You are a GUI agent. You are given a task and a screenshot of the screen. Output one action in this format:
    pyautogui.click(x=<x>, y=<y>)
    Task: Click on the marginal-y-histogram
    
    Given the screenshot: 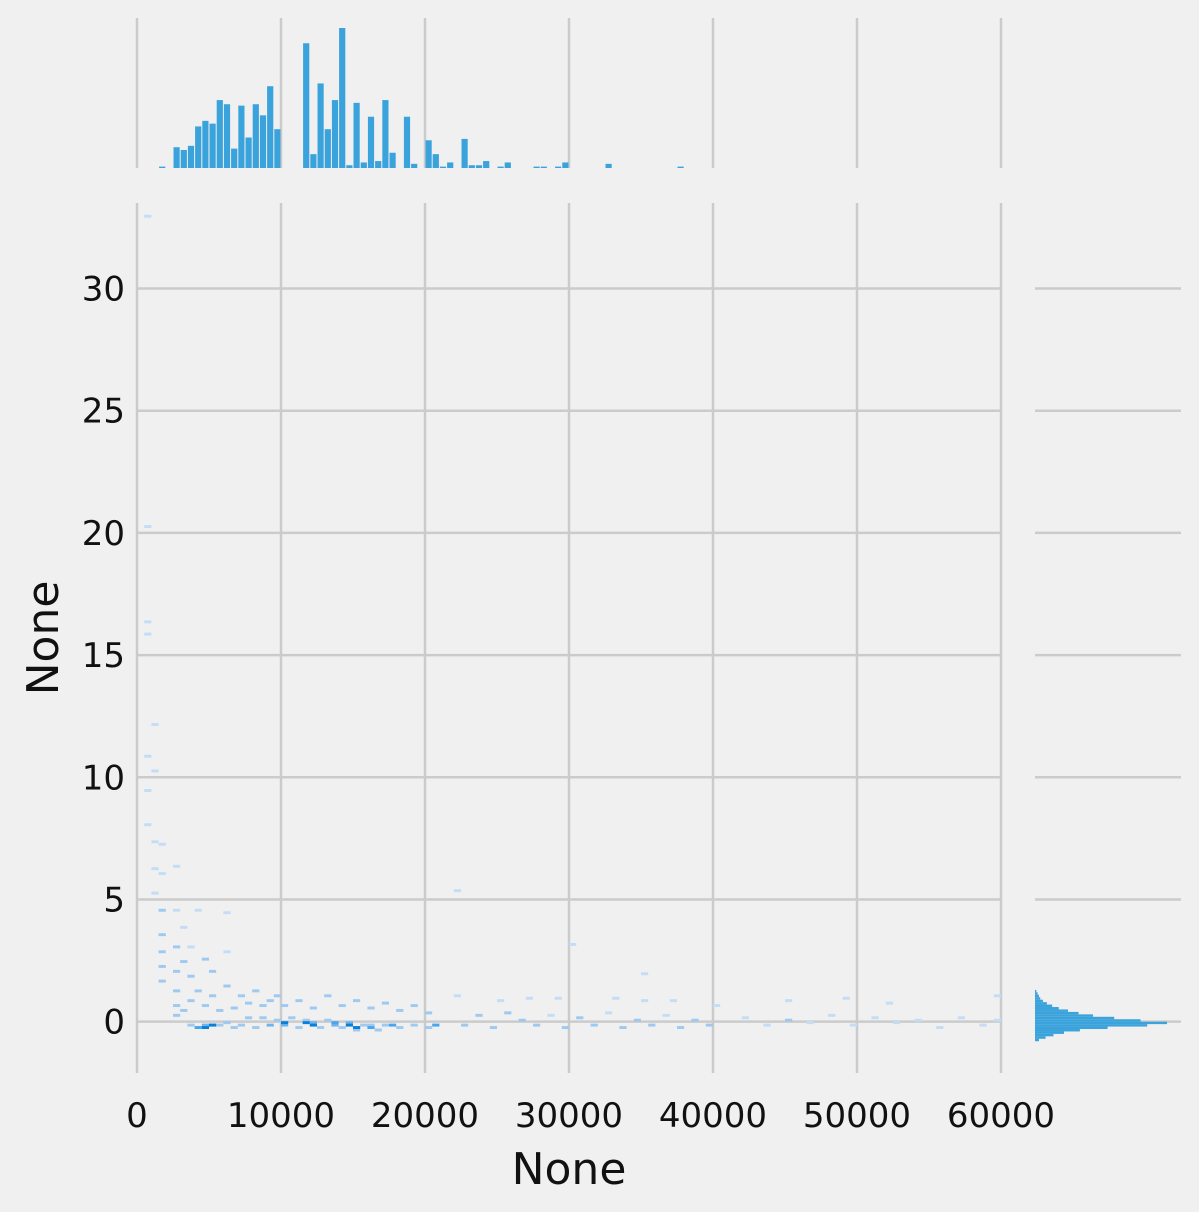 What is the action you would take?
    pyautogui.click(x=1101, y=1015)
    